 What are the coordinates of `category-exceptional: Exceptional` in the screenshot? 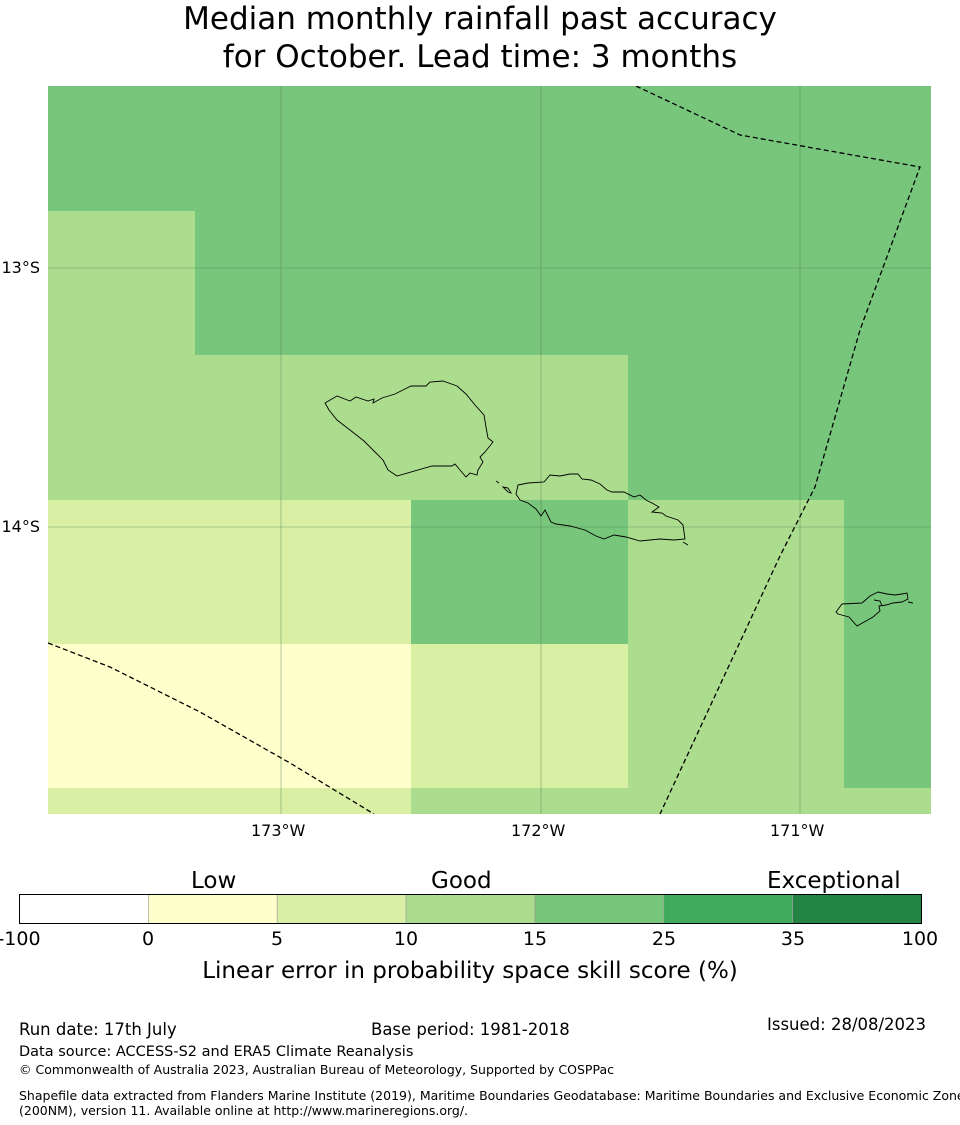 It's located at (834, 881).